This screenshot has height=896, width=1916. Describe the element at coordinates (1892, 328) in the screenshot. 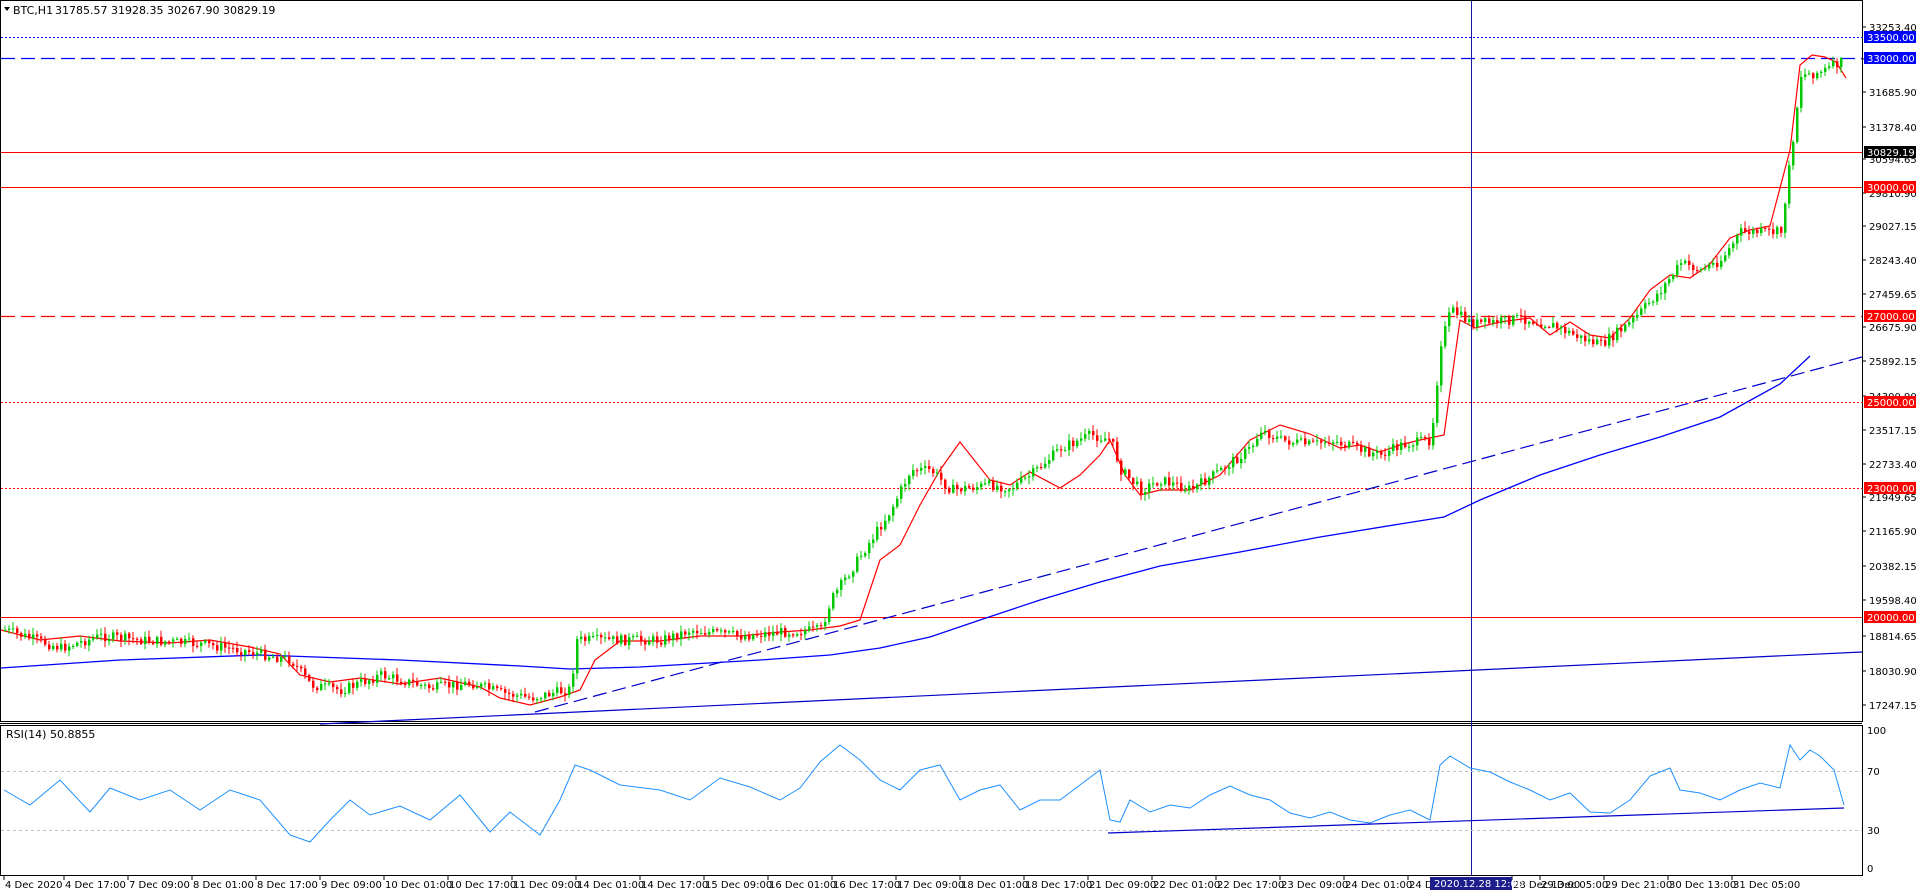

I see `price-tick-label: 26675.90` at that location.